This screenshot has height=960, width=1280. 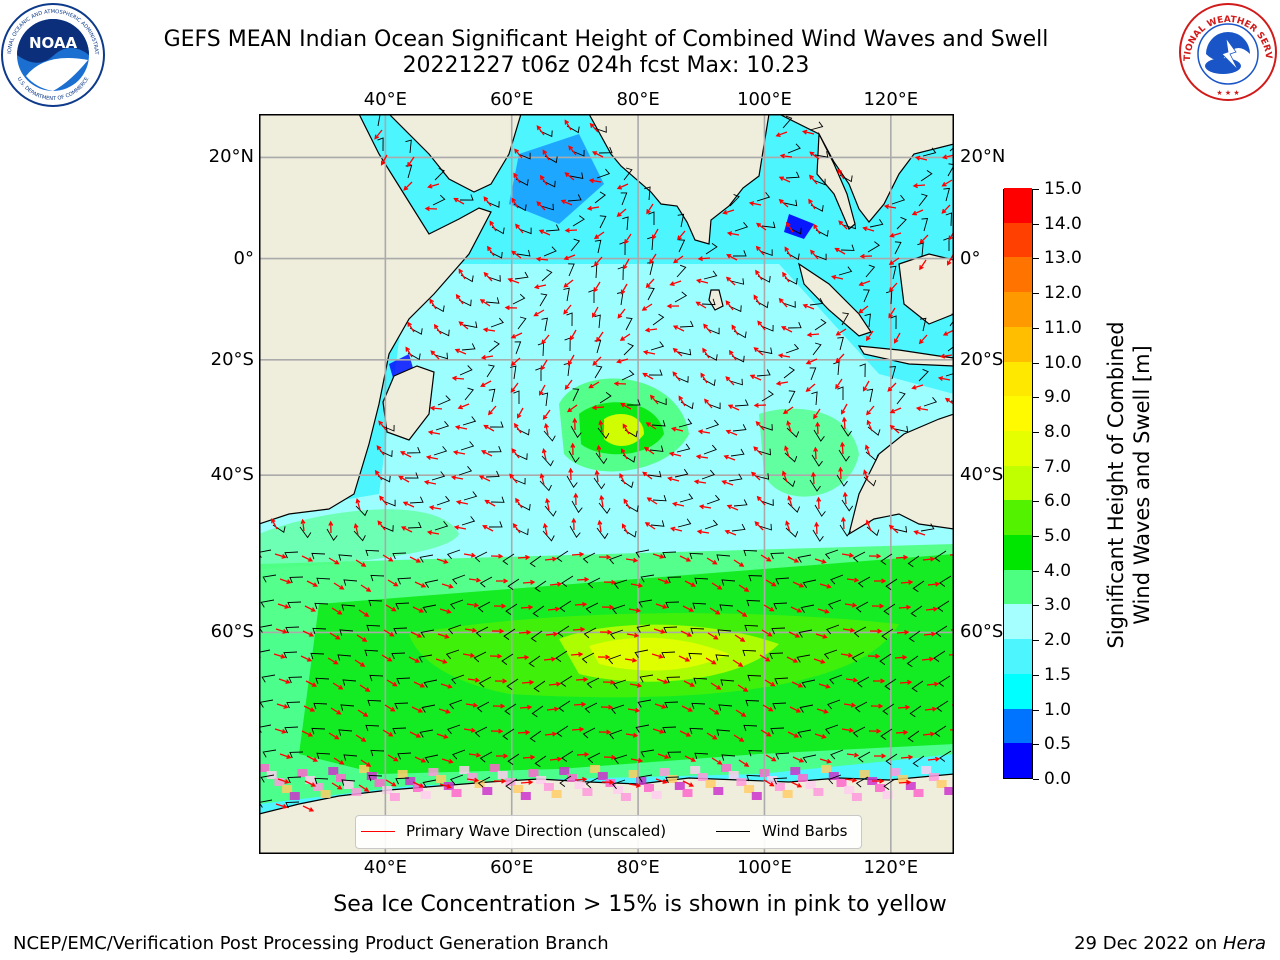 I want to click on lat-tick-label-right: 40°S, so click(x=982, y=475).